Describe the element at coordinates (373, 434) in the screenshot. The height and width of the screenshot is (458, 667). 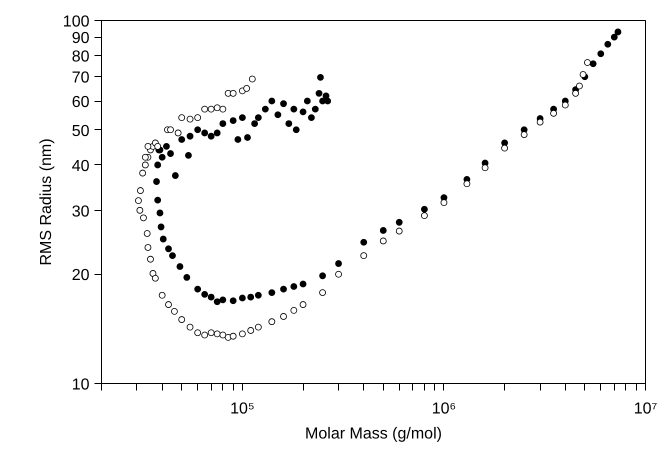
I see `x-axis-title: Molar Mass (g/mol)` at that location.